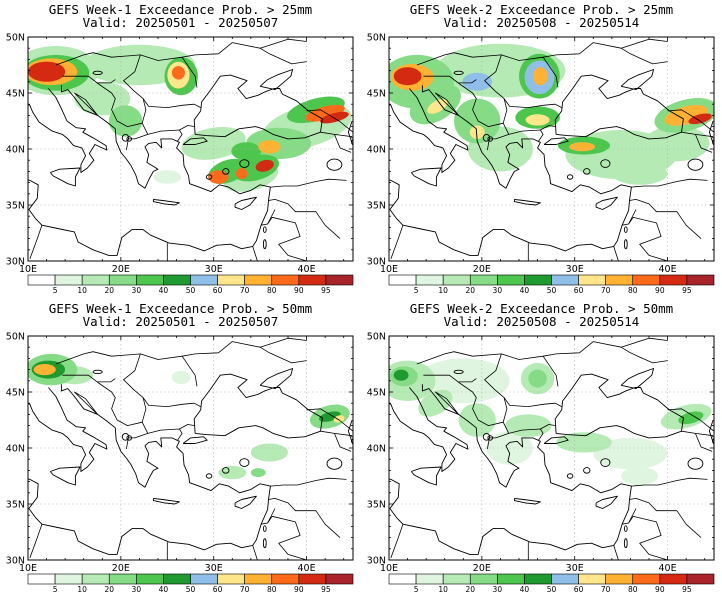  What do you see at coordinates (482, 568) in the screenshot?
I see `lon-tick-label: 20E` at bounding box center [482, 568].